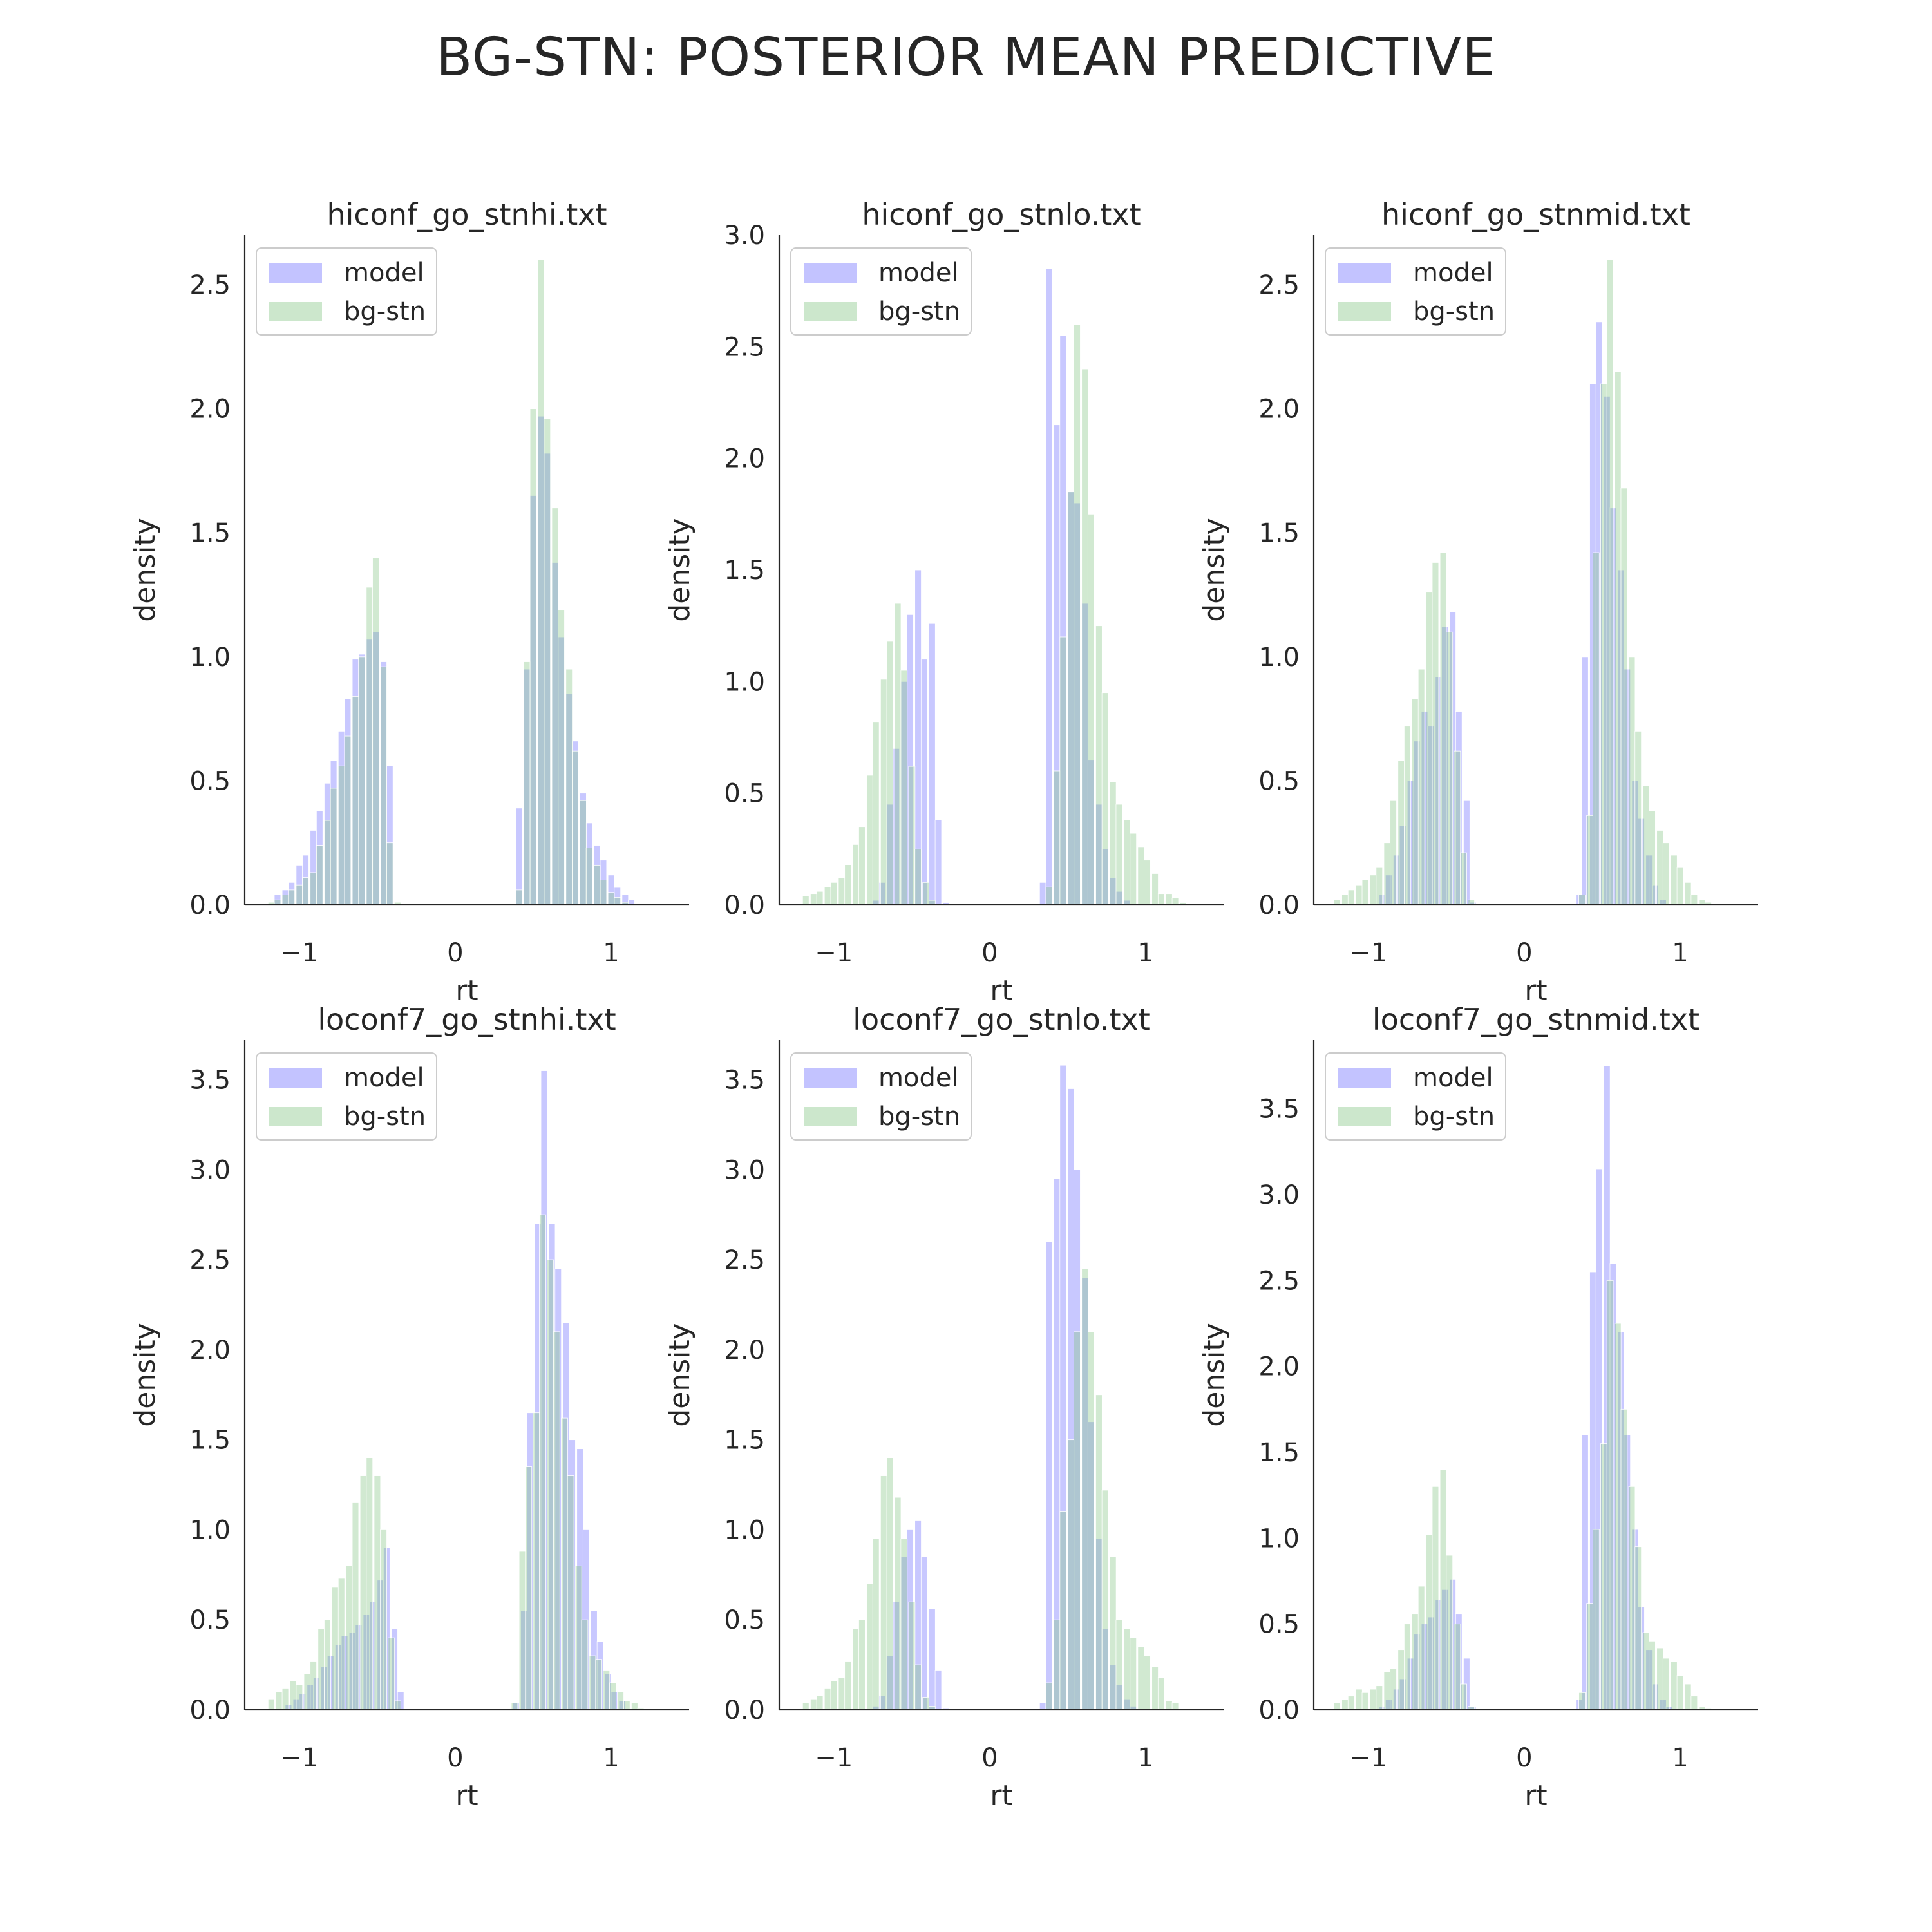  I want to click on subplot-title: hiconf_go_stnhi.txt, so click(467, 215).